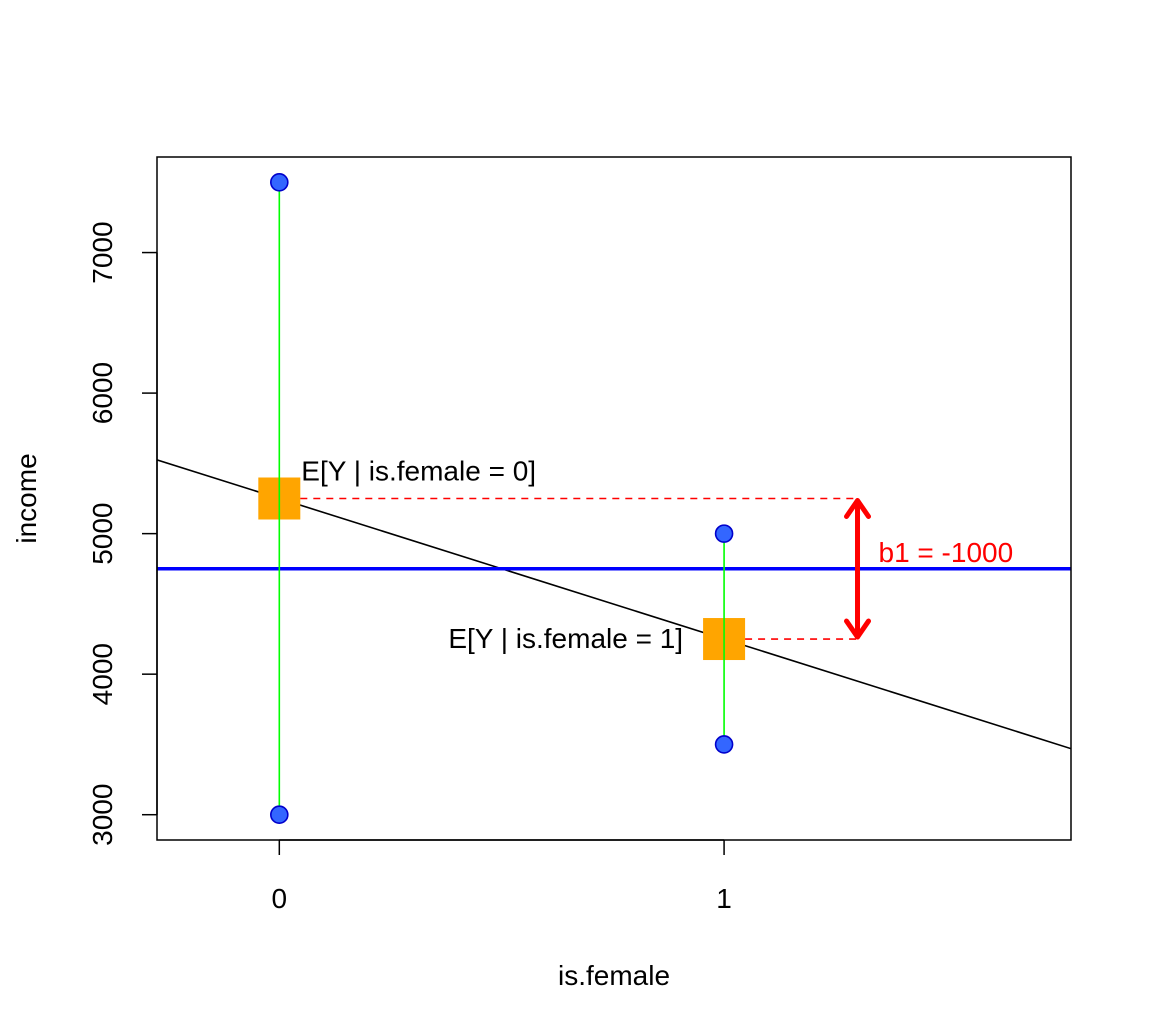 Image resolution: width=1152 pixels, height=1036 pixels. What do you see at coordinates (280, 898) in the screenshot?
I see `x-tick-label-0: 0` at bounding box center [280, 898].